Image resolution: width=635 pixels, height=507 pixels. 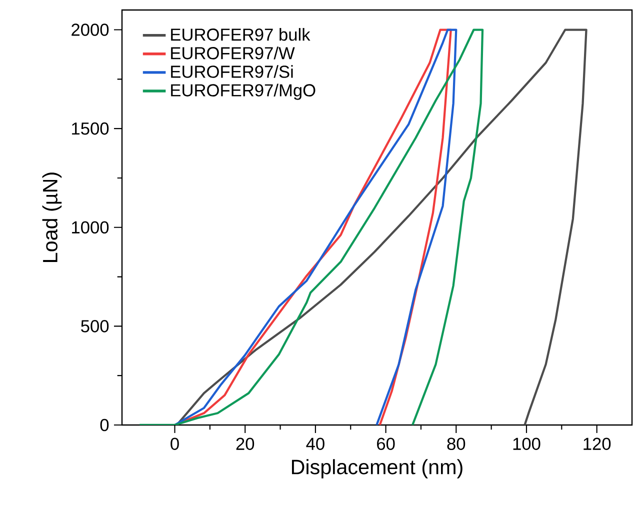 I want to click on y-tick-label: 0, so click(x=104, y=425).